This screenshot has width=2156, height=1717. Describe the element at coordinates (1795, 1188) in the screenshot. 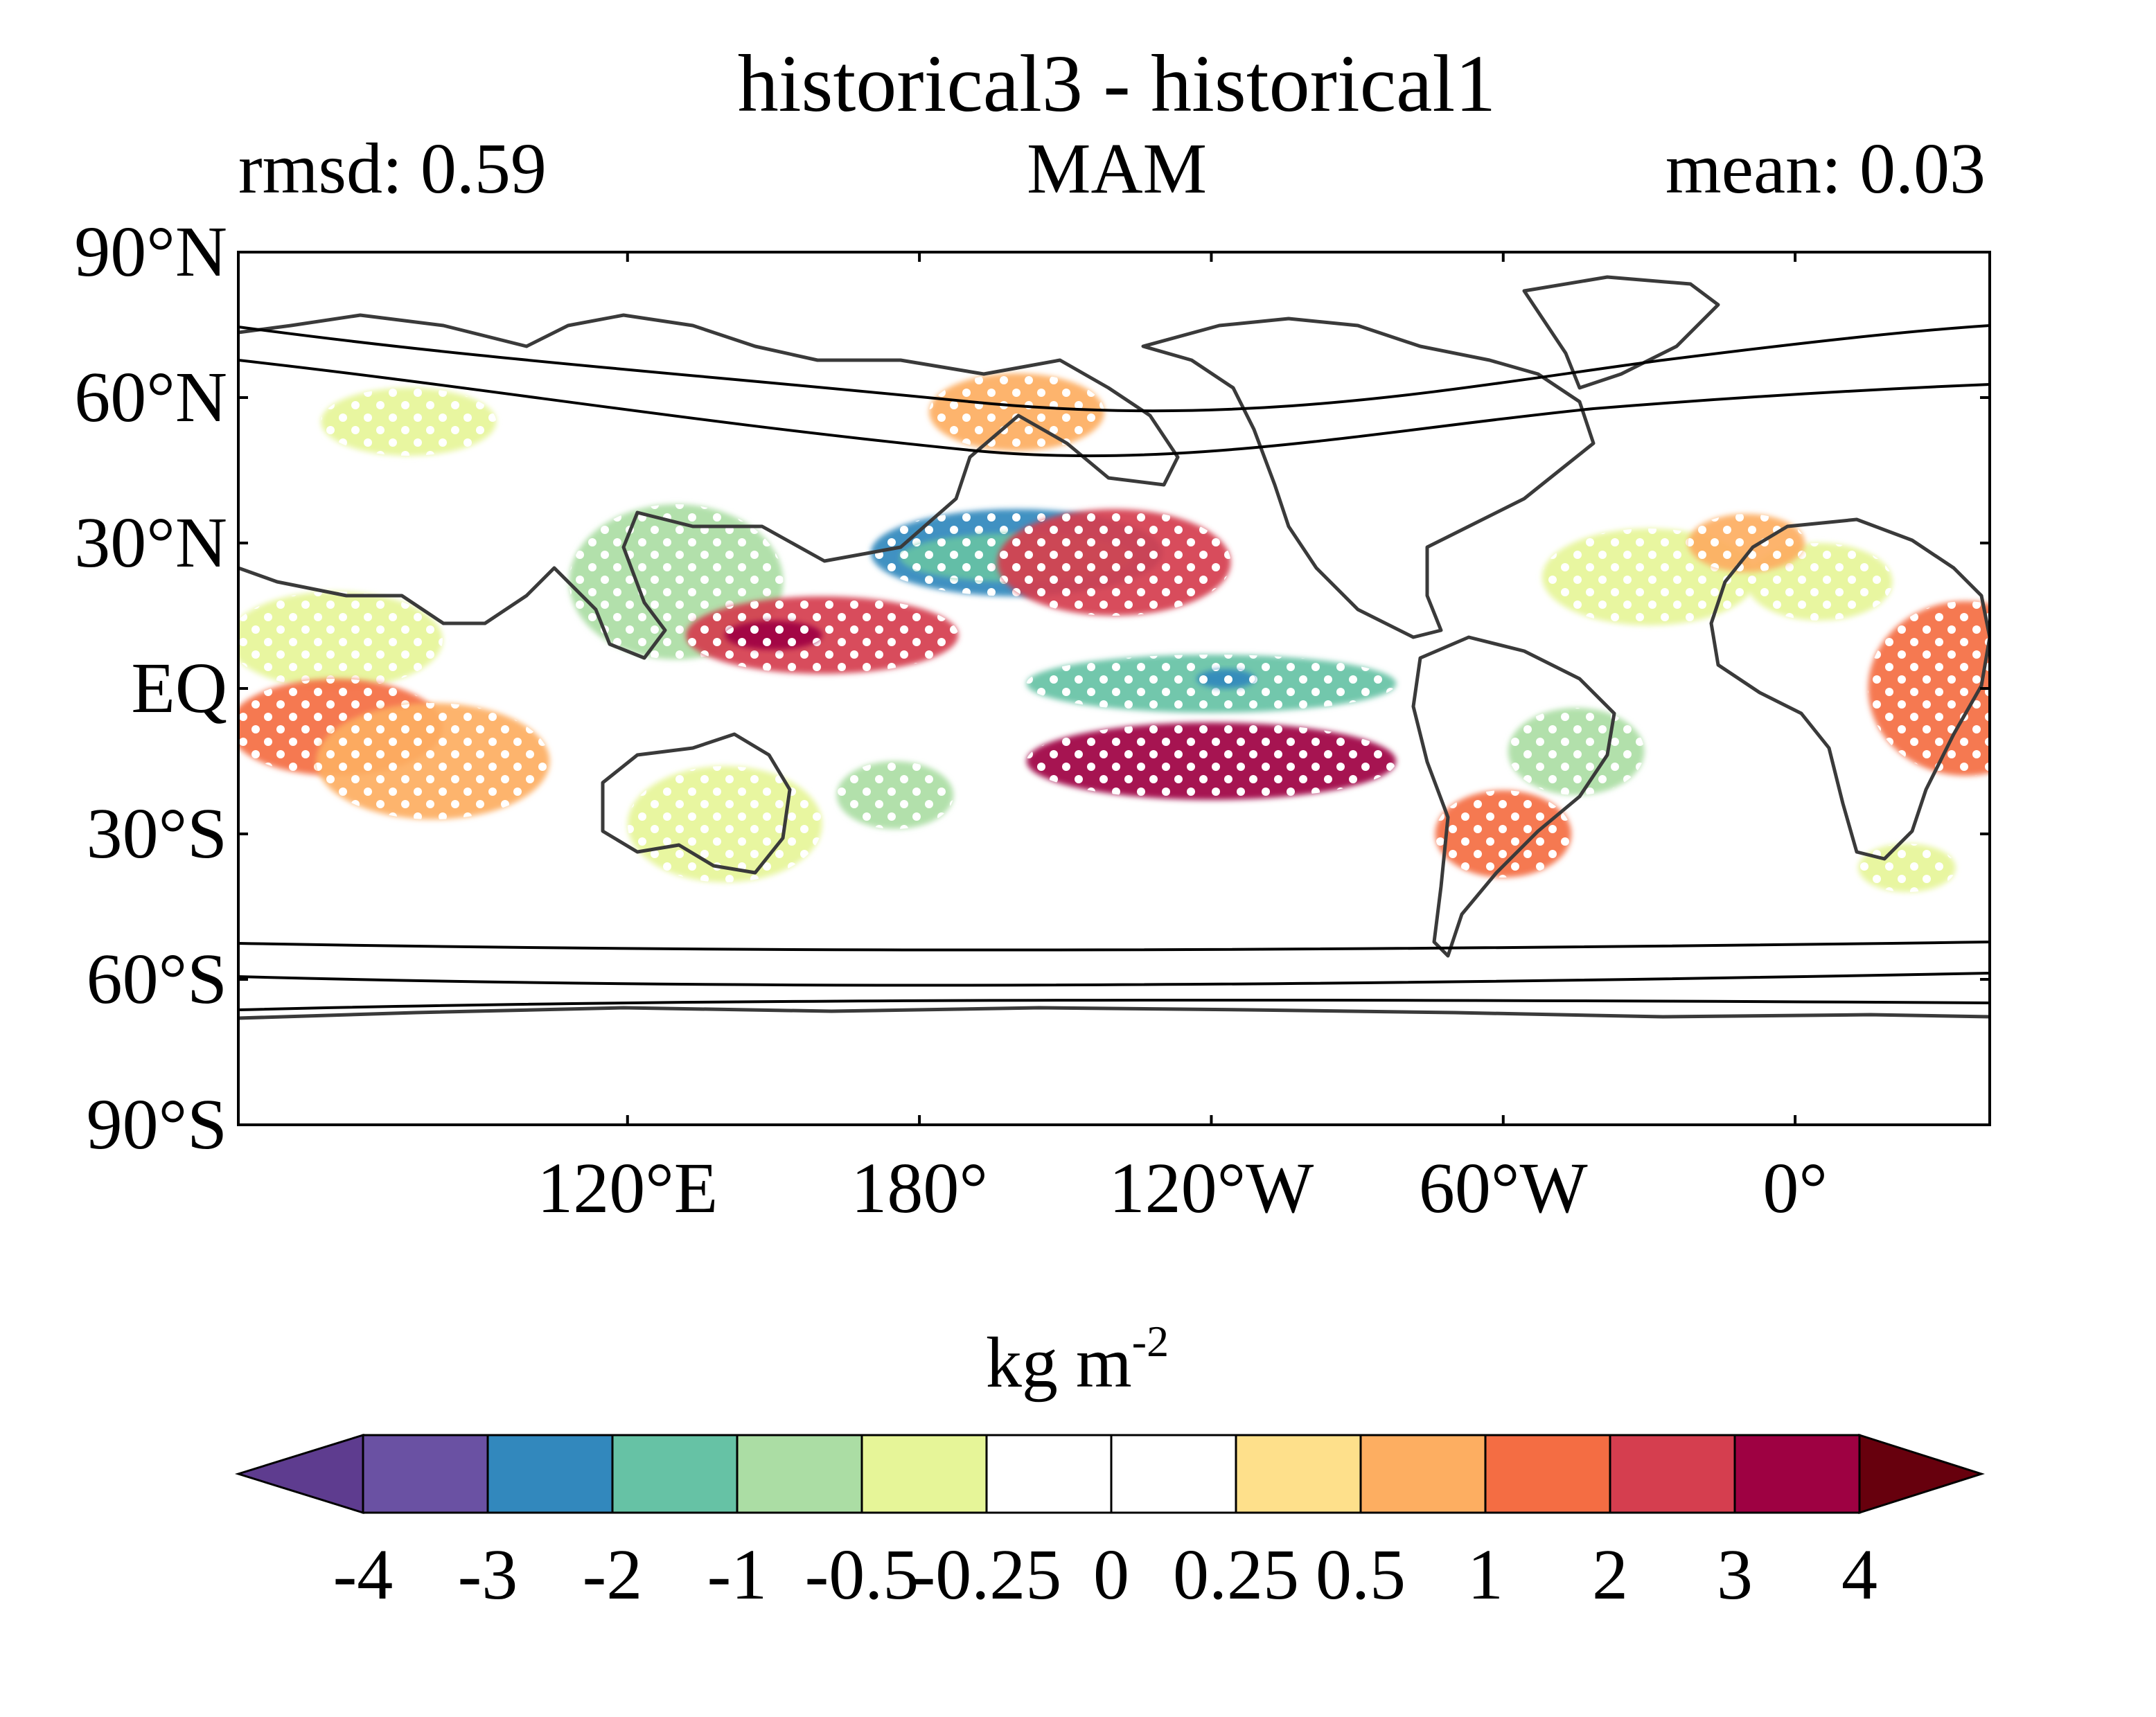

I see `x-tick-label: 0°` at that location.